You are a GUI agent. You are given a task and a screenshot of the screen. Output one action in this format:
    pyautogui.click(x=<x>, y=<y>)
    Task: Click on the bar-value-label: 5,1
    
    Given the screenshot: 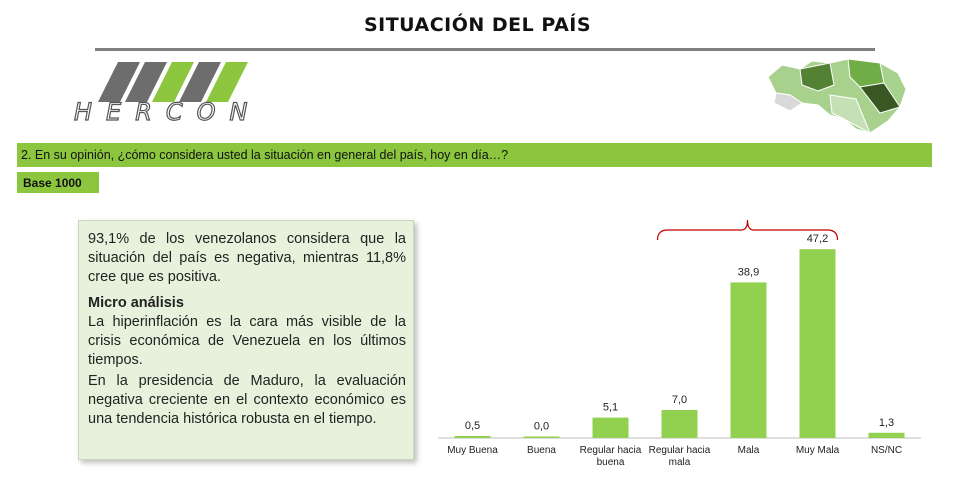 What is the action you would take?
    pyautogui.click(x=610, y=408)
    